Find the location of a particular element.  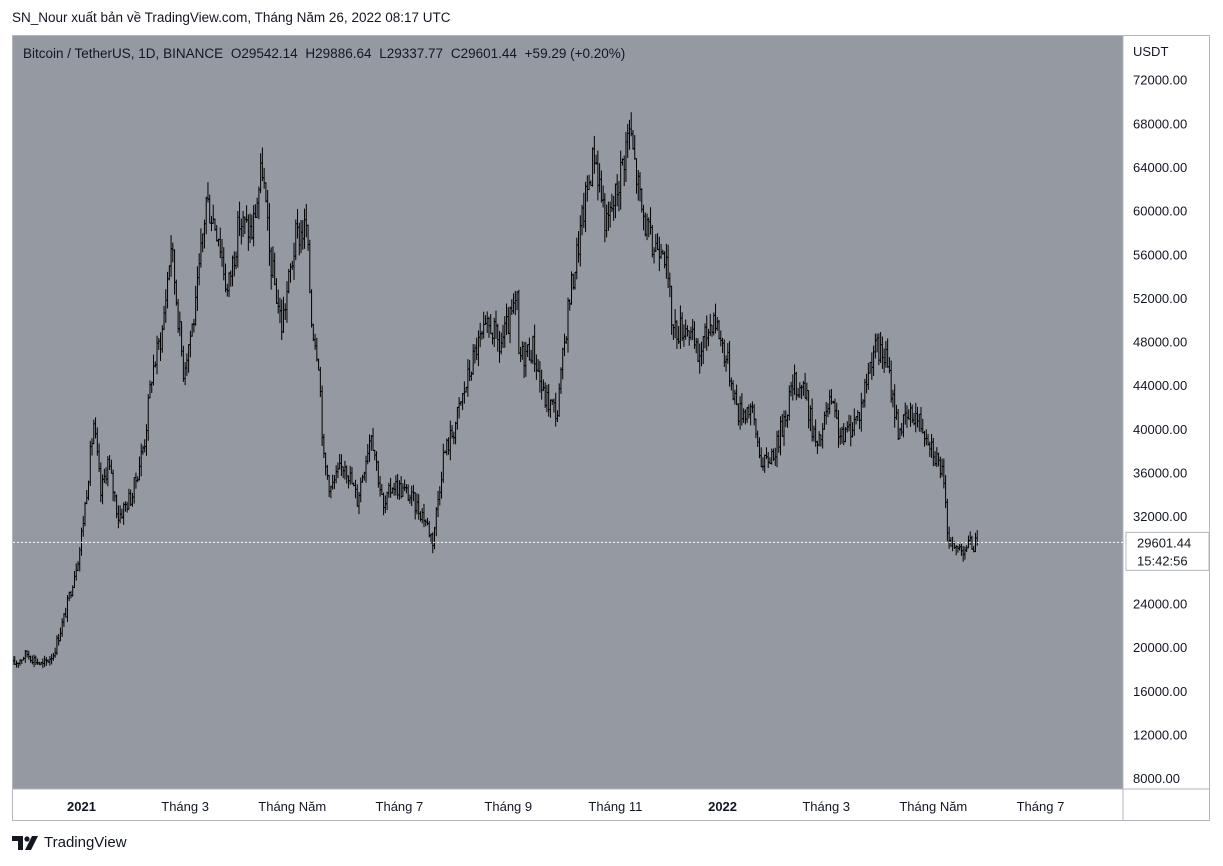

legend-open: O29542.14 is located at coordinates (264, 53).